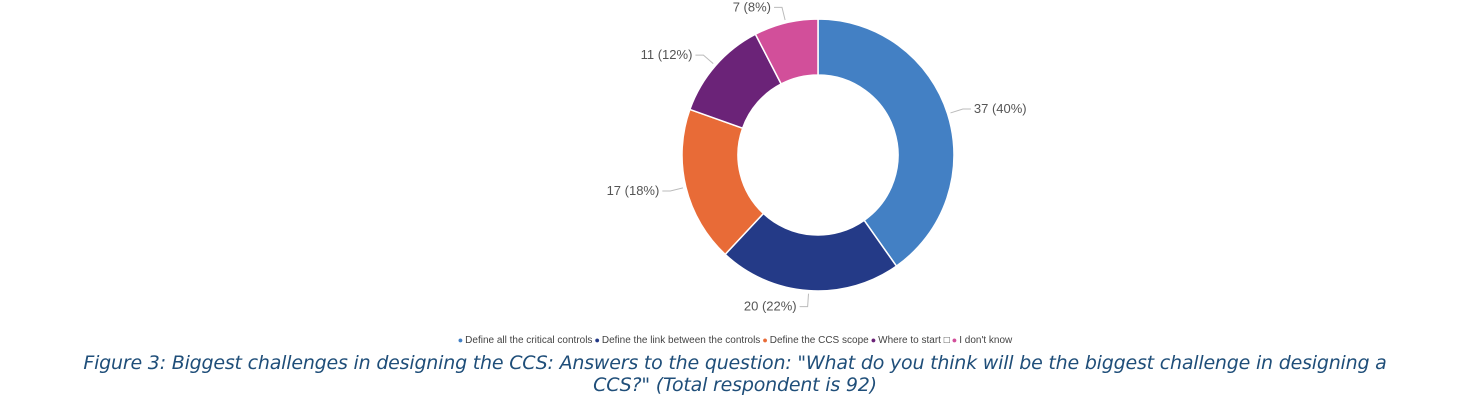 The width and height of the screenshot is (1470, 420). I want to click on legend-item-i-don-t-know: ● I don't know, so click(982, 340).